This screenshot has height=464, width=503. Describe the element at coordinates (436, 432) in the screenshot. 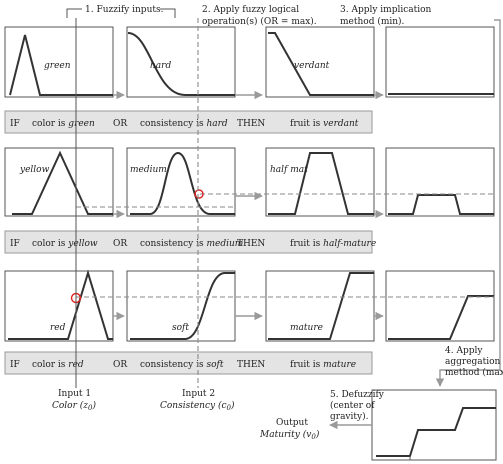

I see `aggregated-output-curve` at that location.